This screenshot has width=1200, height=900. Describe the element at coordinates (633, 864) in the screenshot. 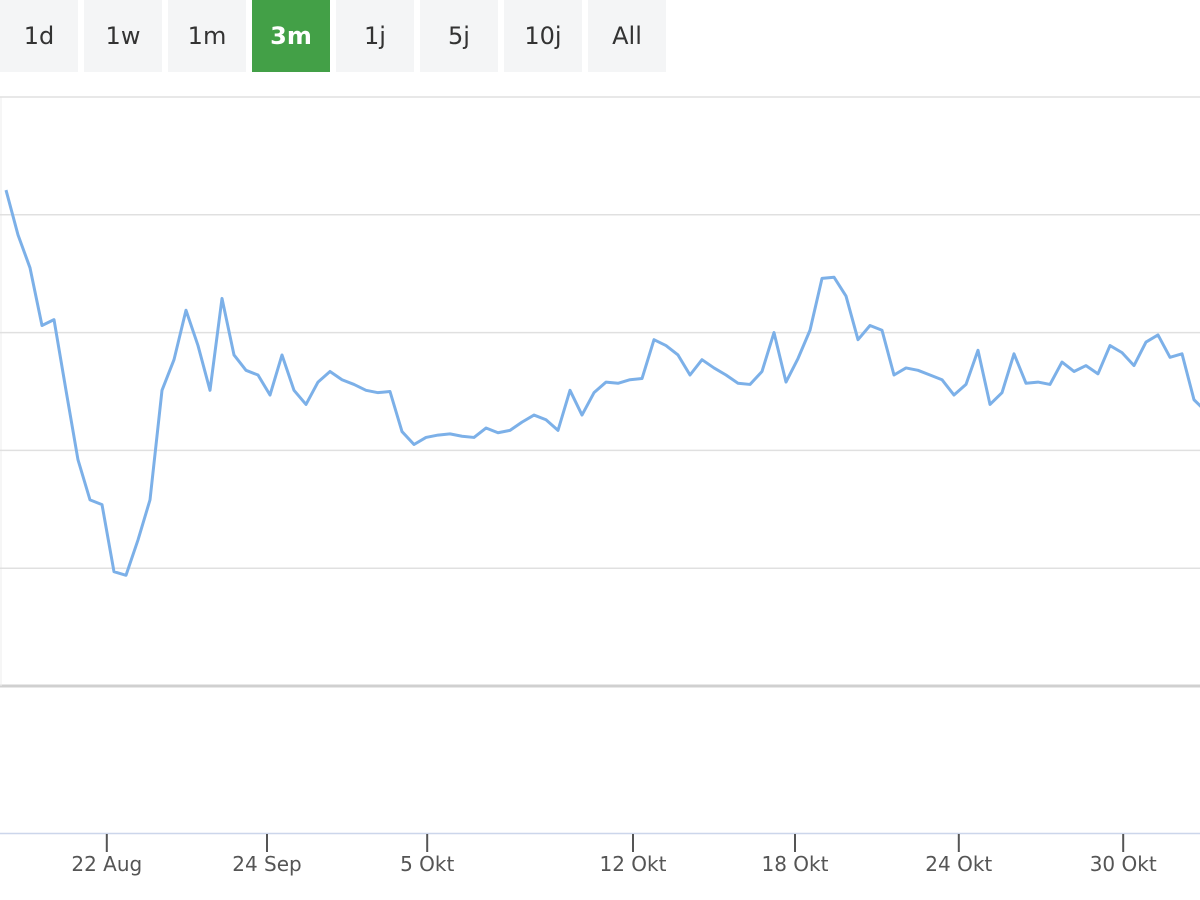

I see `x-tick-label: 12 Okt` at that location.